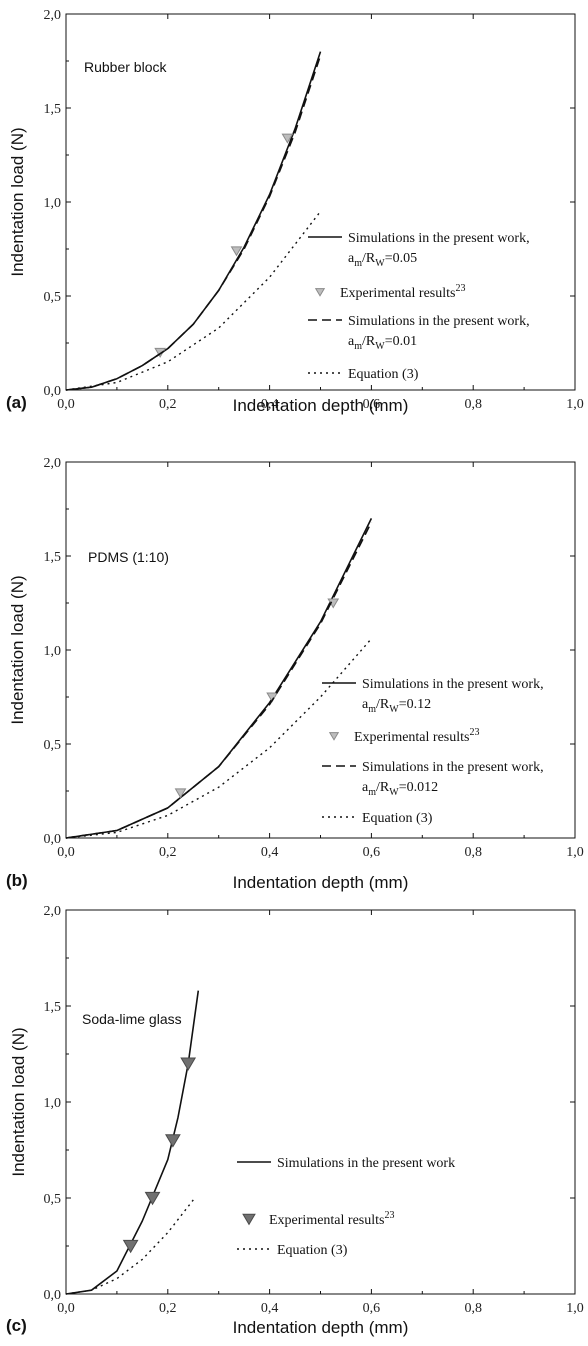  I want to click on legend-label-second-line: am/RW=0.01, so click(382, 343).